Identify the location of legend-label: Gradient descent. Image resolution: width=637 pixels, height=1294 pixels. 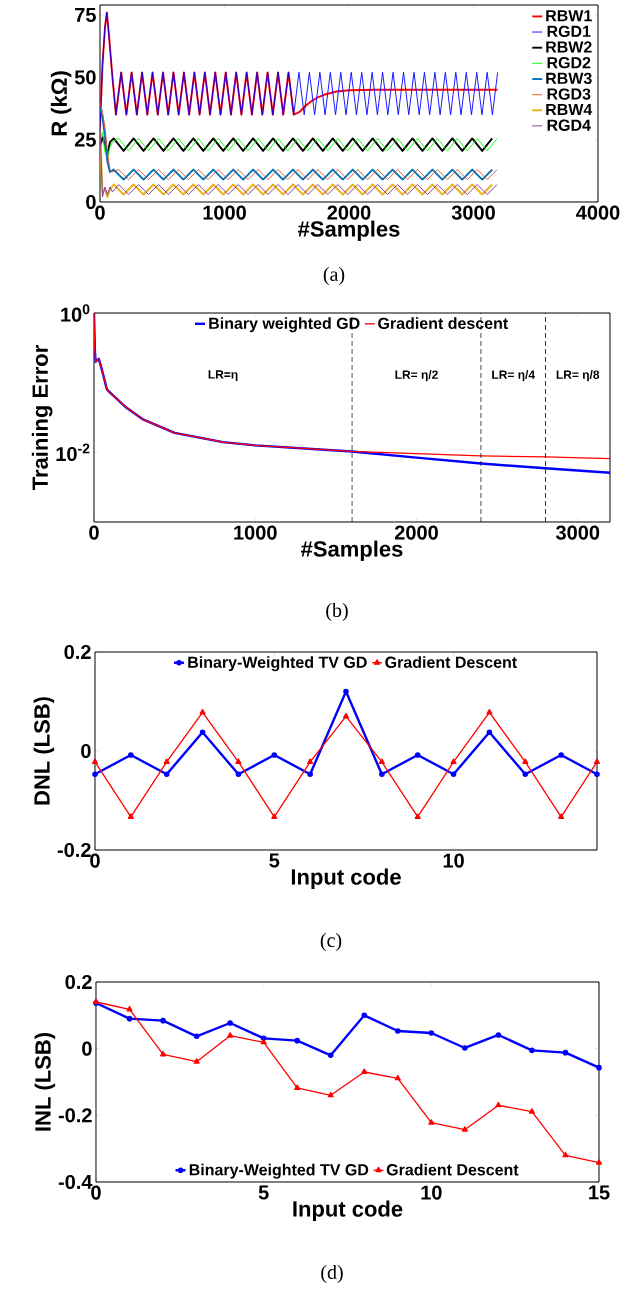
(443, 323).